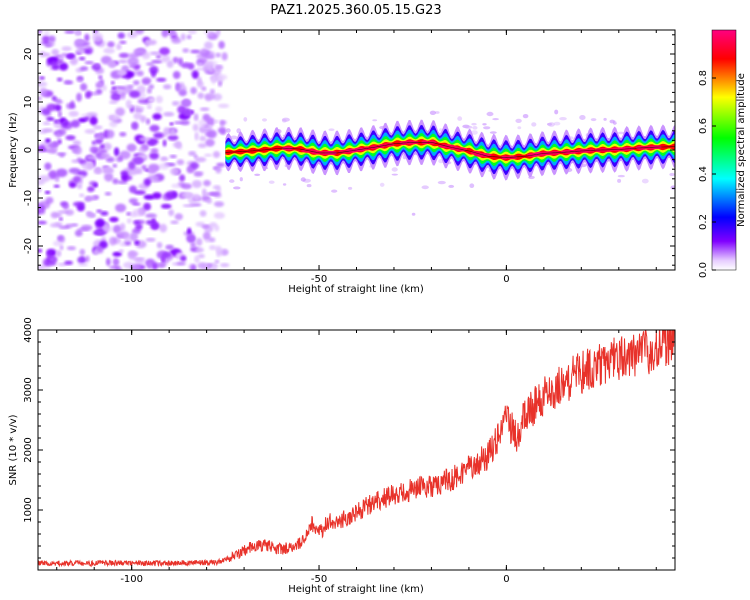 The width and height of the screenshot is (750, 600). Describe the element at coordinates (356, 589) in the screenshot. I see `bottom-x-axis-label: Height of straight line (km)` at that location.